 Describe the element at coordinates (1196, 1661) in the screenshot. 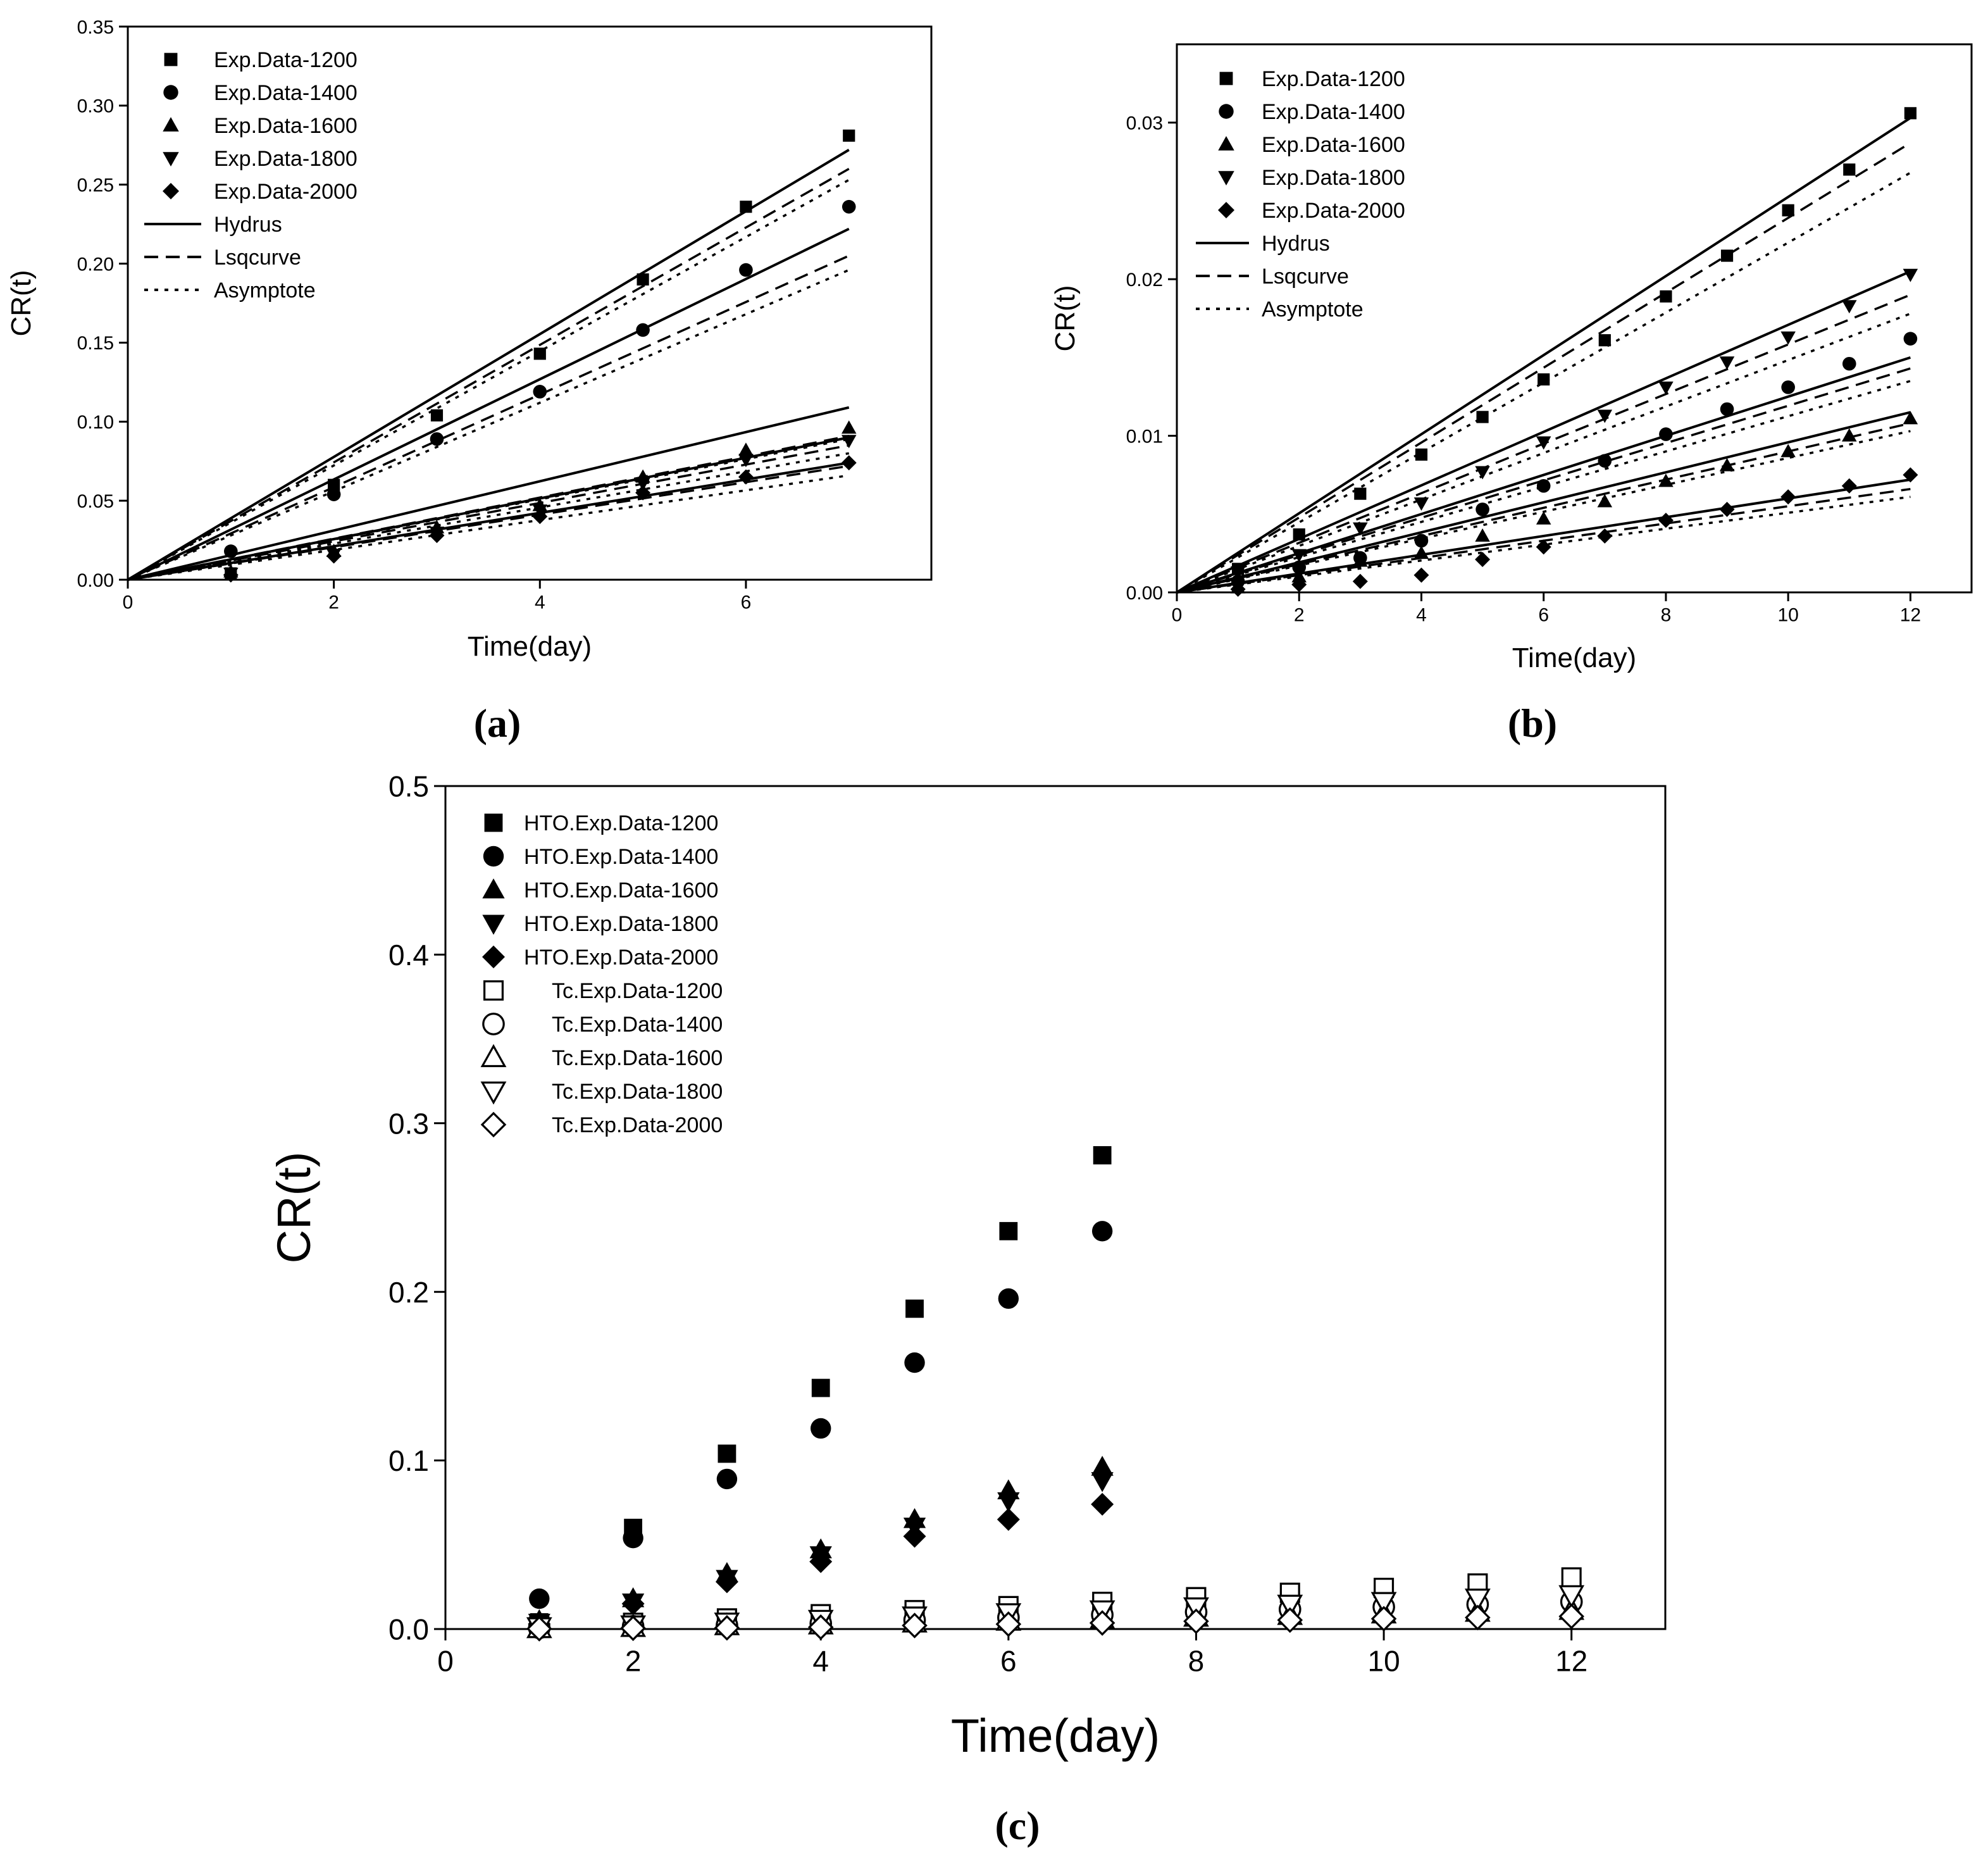

I see `x-tick-label: 8` at that location.